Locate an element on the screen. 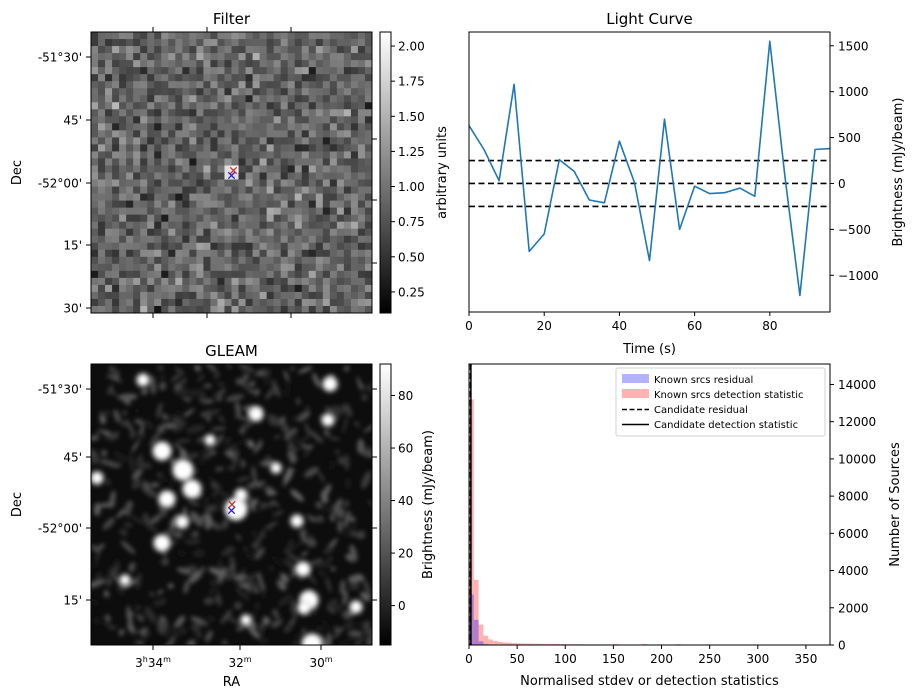  filter-colorbar-tick-label: 2.00 is located at coordinates (411, 47).